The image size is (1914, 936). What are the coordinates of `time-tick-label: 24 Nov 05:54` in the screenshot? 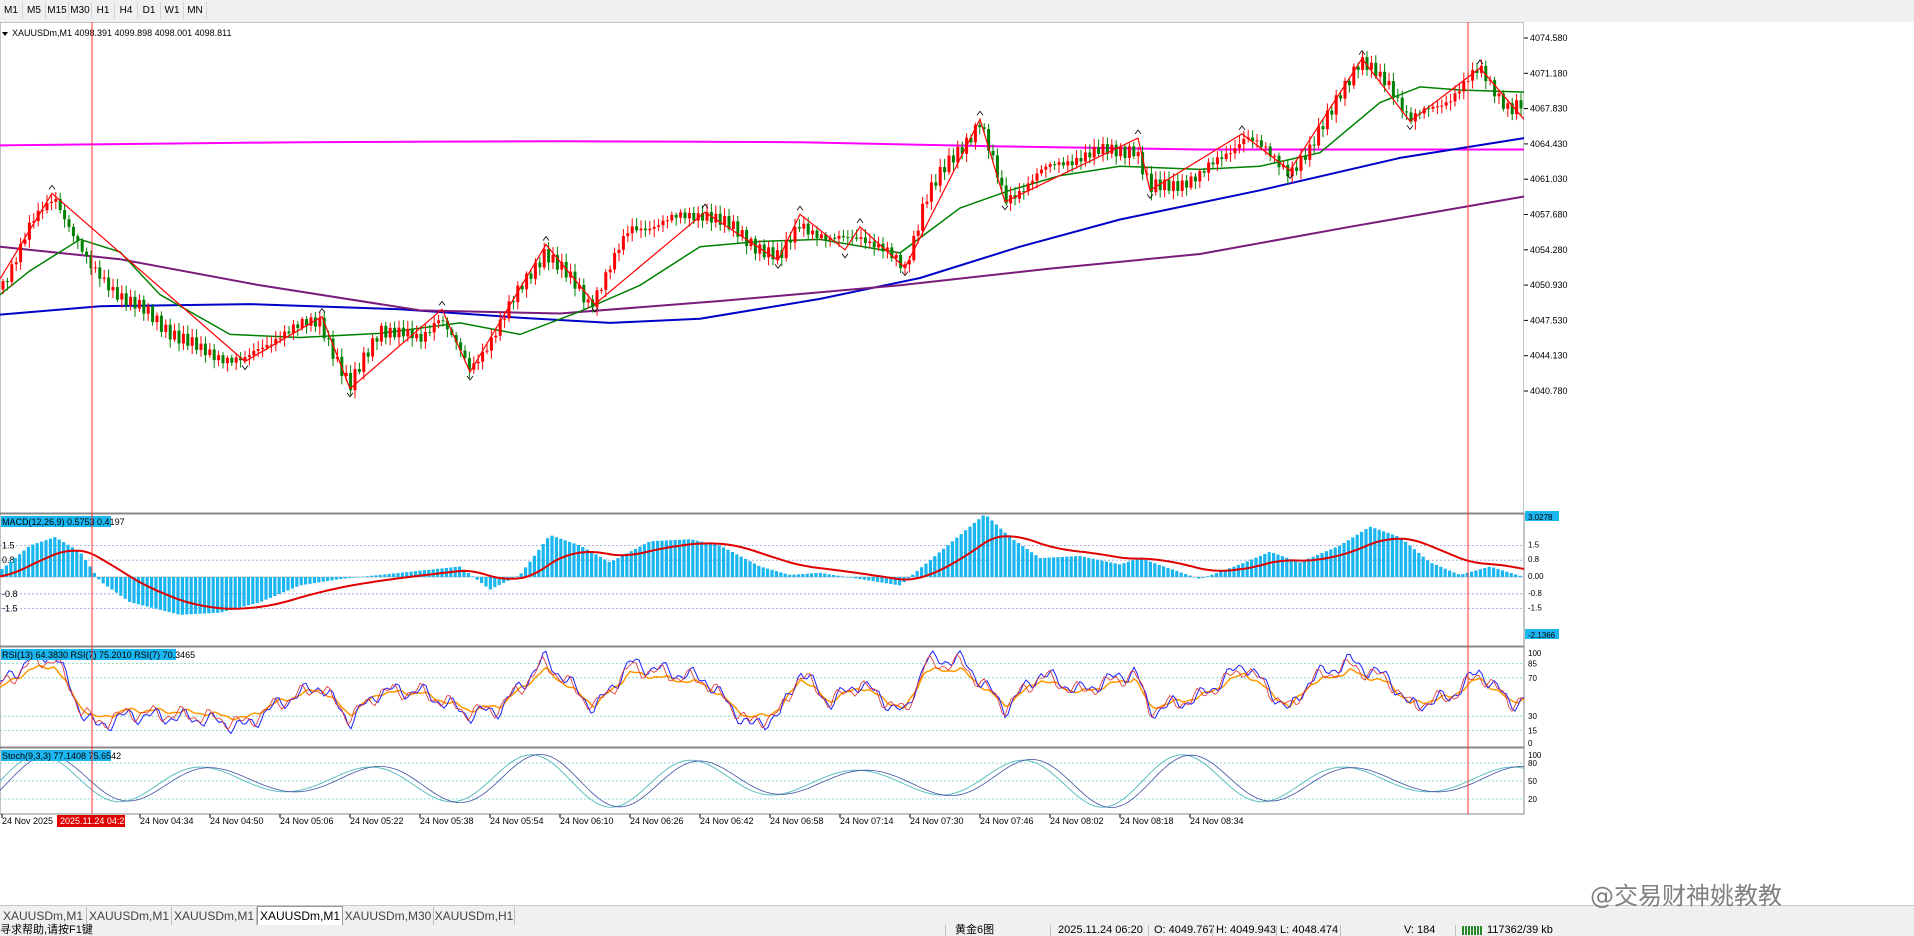 It's located at (517, 821).